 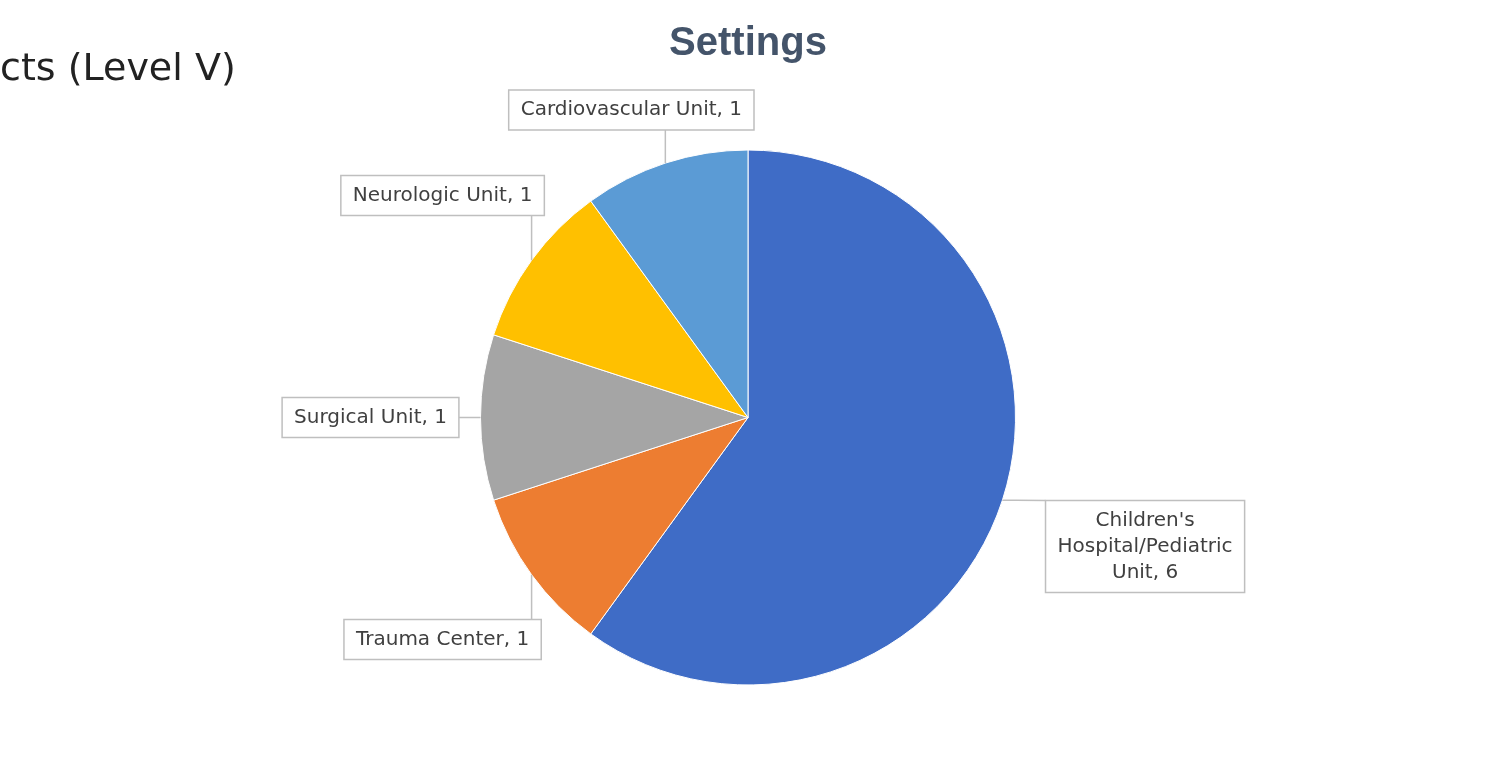 I want to click on text: cts (Level V), so click(x=118, y=67).